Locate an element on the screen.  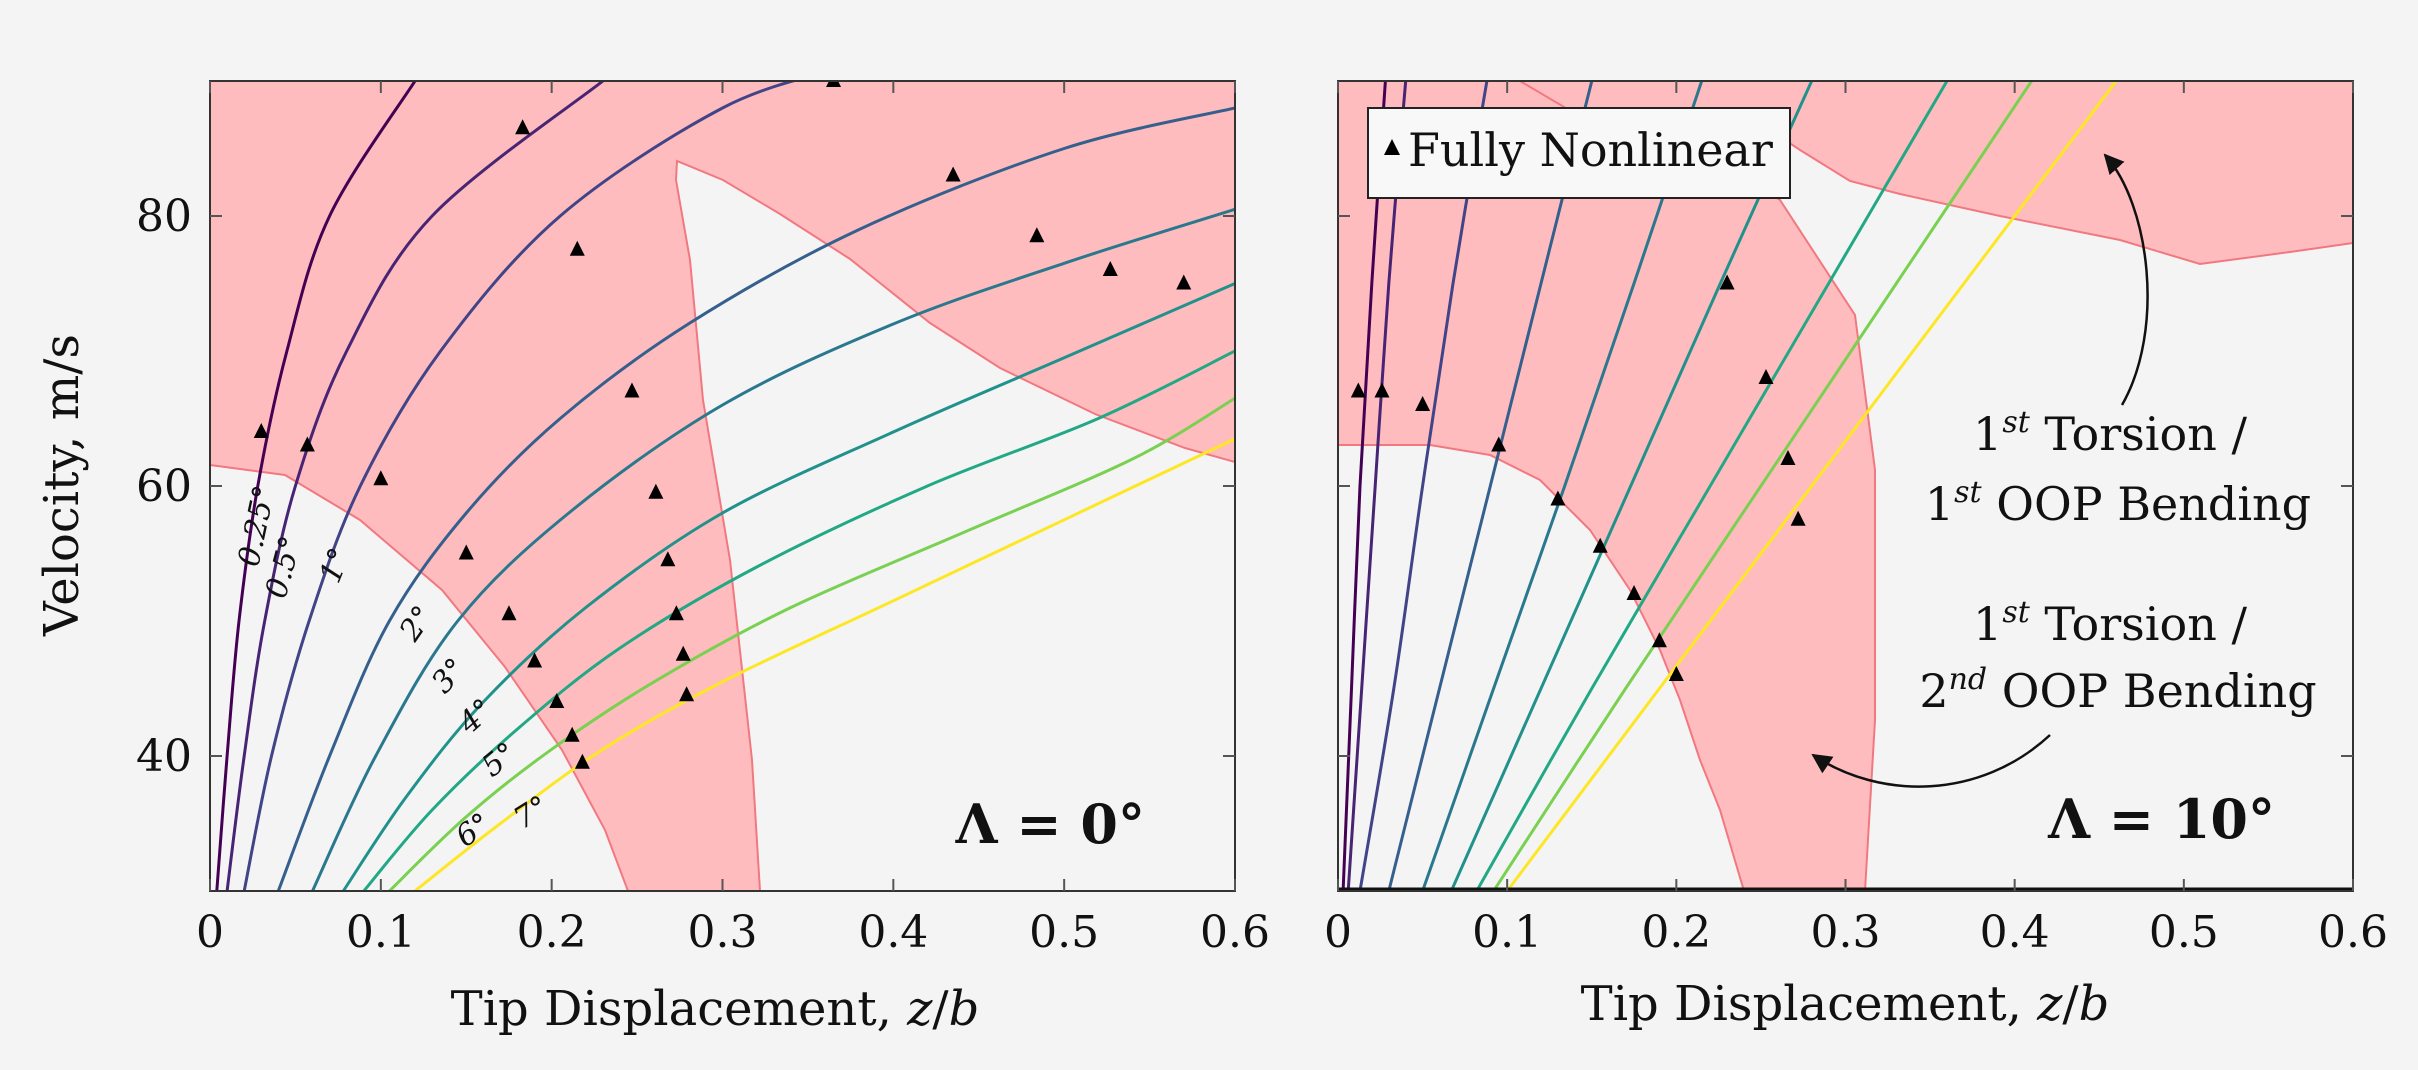
x-tick-label-left-6: 0.6 is located at coordinates (1235, 932).